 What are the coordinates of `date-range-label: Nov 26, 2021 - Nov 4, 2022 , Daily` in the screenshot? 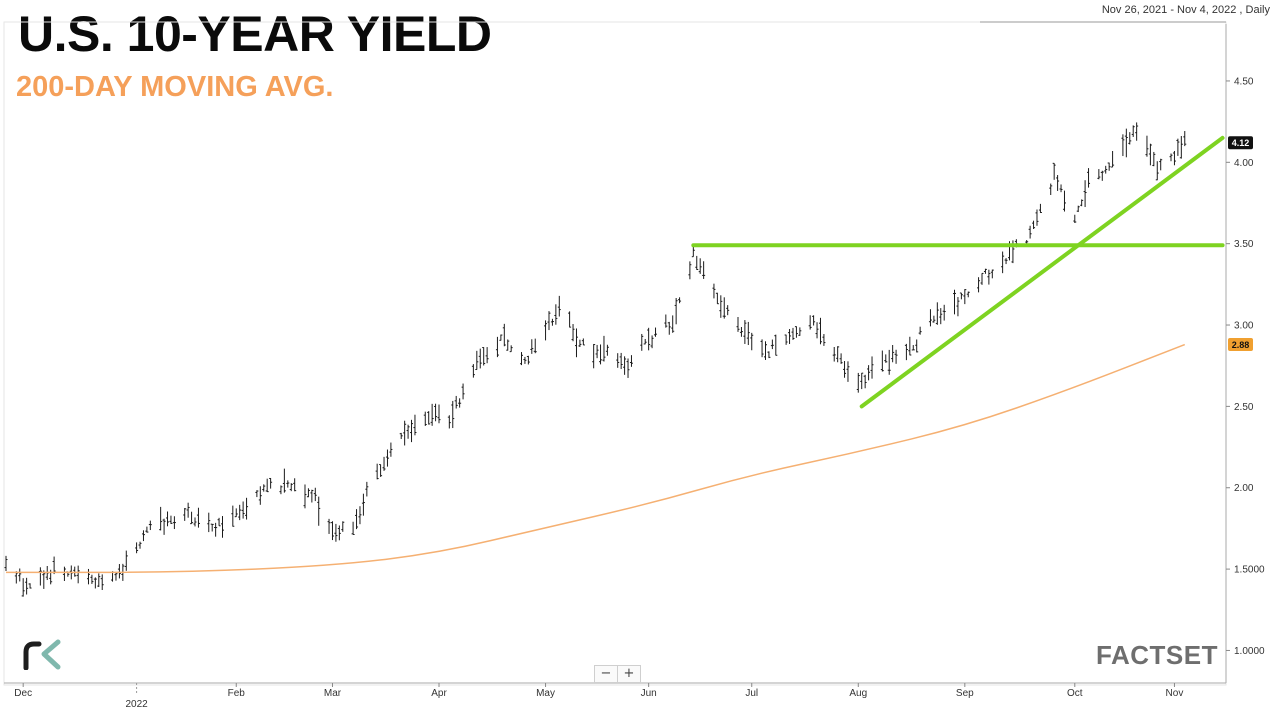 It's located at (1185, 10).